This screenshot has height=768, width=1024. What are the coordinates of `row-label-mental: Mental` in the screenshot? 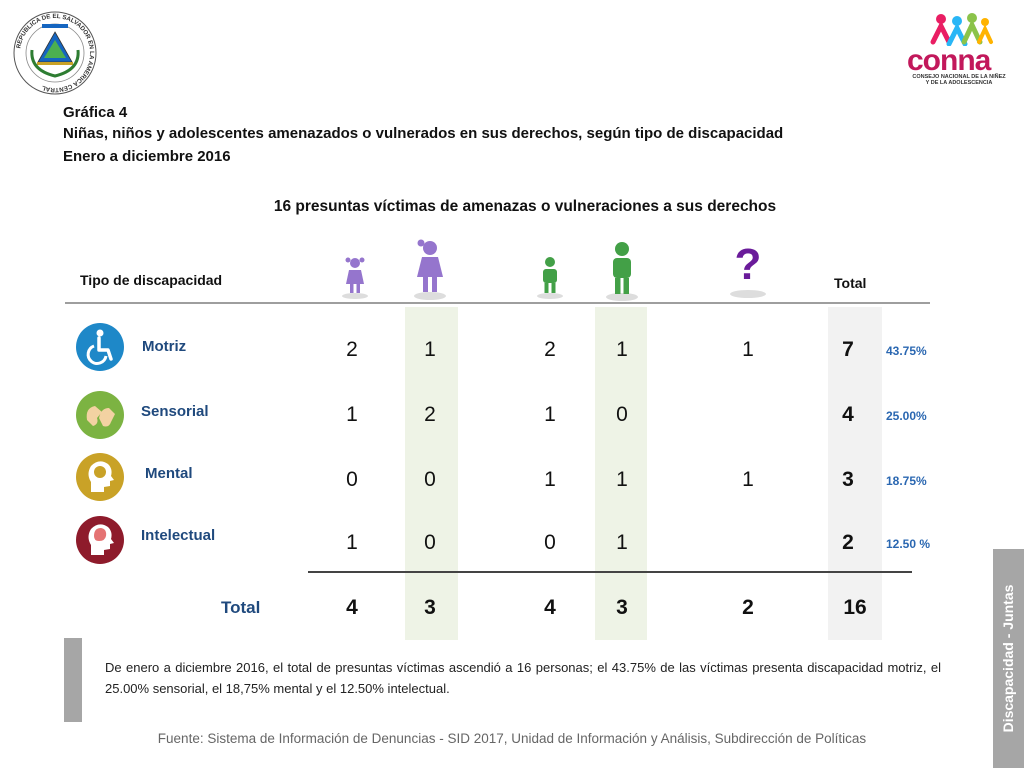 It's located at (169, 473).